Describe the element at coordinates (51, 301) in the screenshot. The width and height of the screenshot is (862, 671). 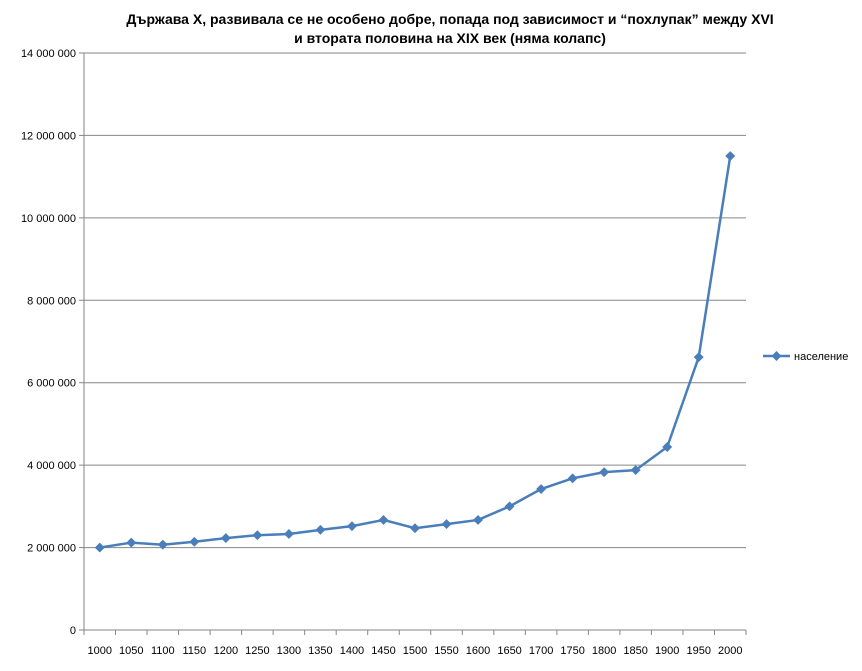
I see `y-tick-label: 8 000 000` at that location.